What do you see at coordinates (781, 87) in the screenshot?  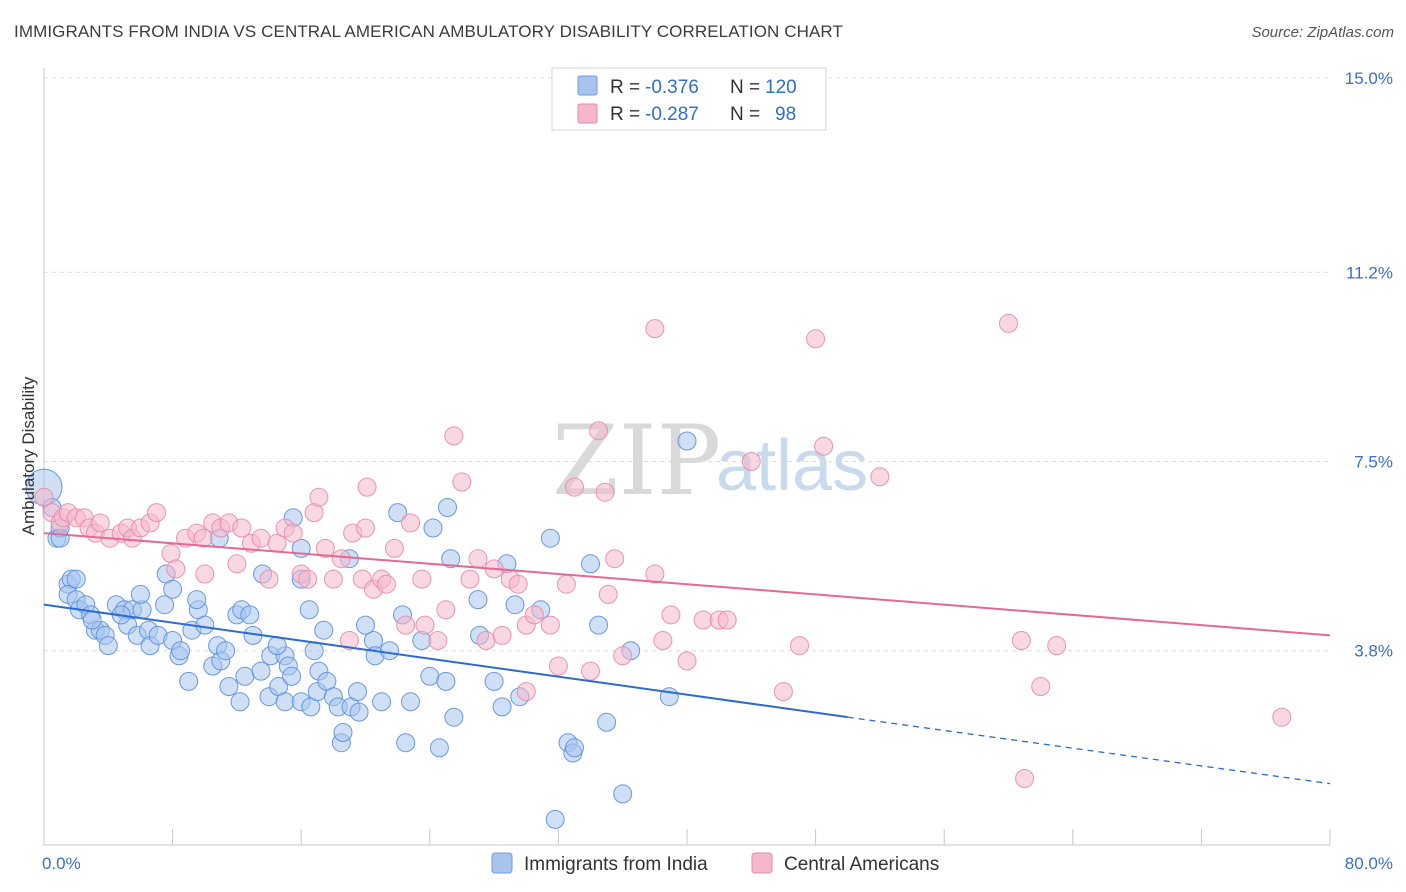 I see `legend-n-value-india: 120` at bounding box center [781, 87].